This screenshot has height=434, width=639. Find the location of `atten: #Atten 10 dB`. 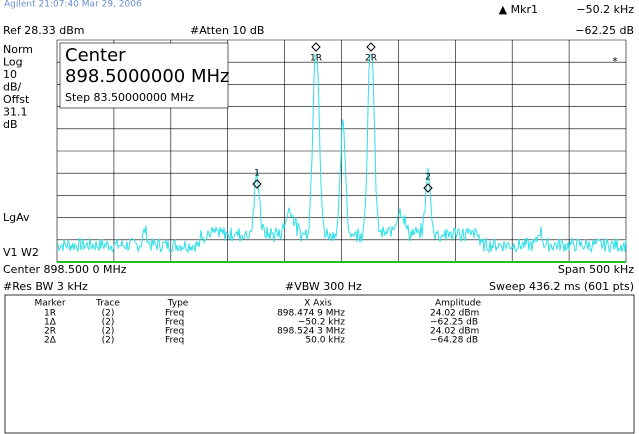

atten: #Atten 10 dB is located at coordinates (227, 30).